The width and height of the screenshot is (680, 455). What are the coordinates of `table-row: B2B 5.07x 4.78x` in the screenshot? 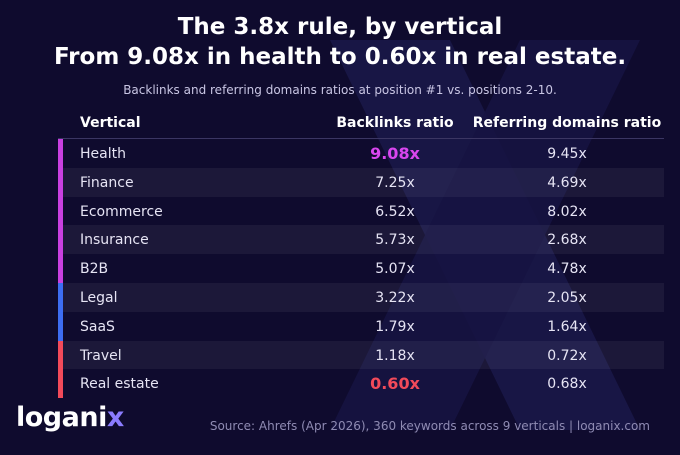 It's located at (361, 268).